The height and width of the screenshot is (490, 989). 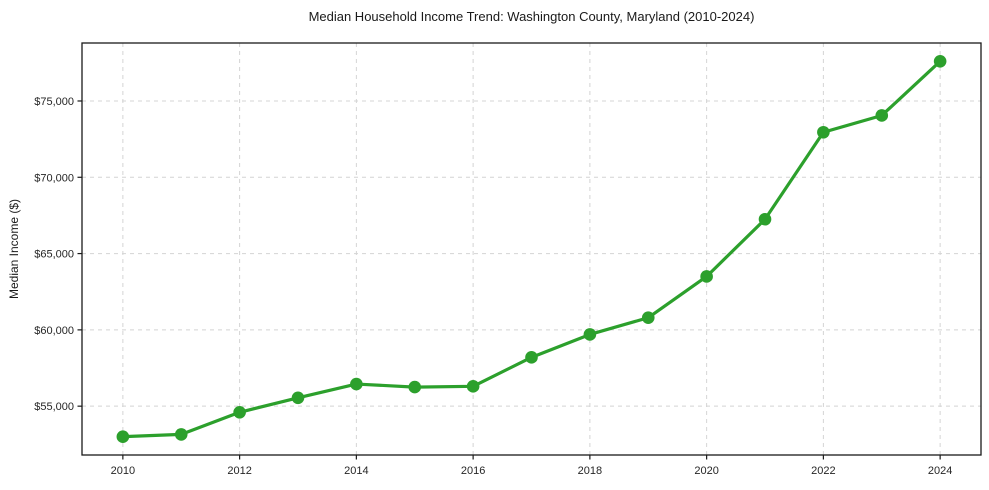 What do you see at coordinates (590, 334) in the screenshot?
I see `data-point-2018` at bounding box center [590, 334].